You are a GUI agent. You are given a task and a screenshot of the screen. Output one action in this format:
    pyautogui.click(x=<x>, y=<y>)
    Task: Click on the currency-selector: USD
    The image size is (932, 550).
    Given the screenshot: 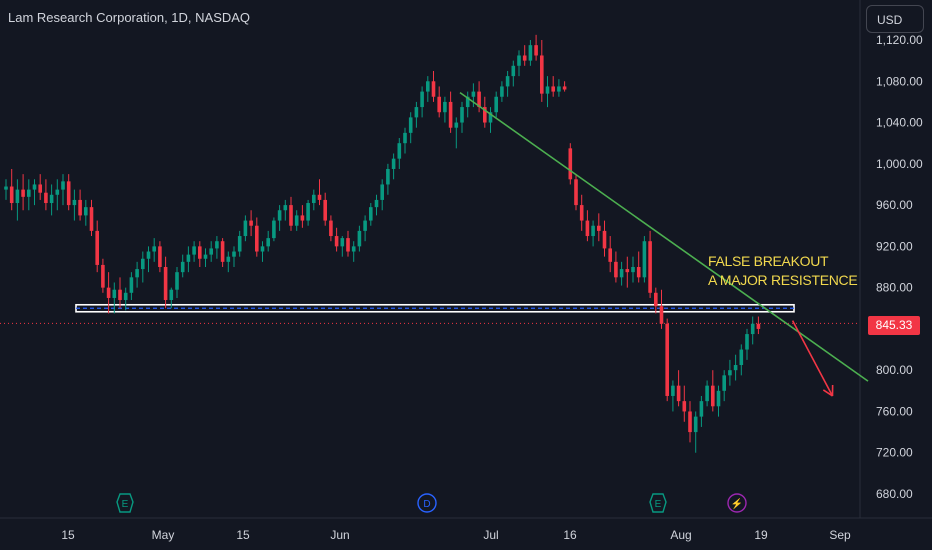 What is the action you would take?
    pyautogui.click(x=895, y=19)
    